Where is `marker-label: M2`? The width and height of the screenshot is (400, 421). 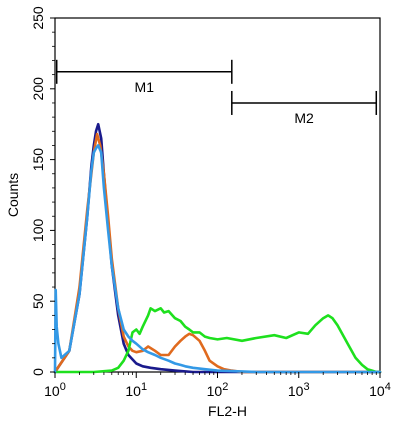 marker-label: M2 is located at coordinates (304, 118).